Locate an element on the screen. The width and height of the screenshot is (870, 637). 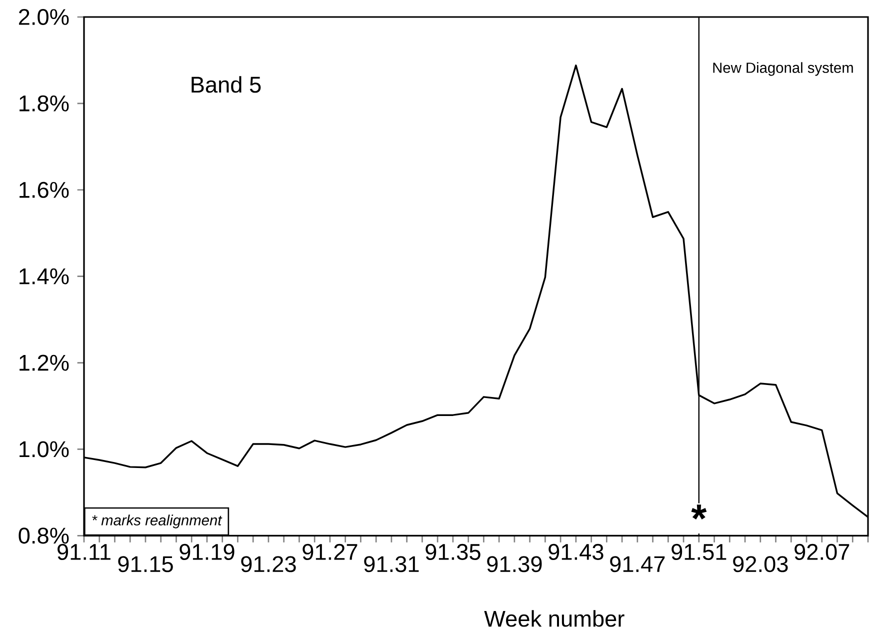
x-tick-label: 91.39 is located at coordinates (514, 564).